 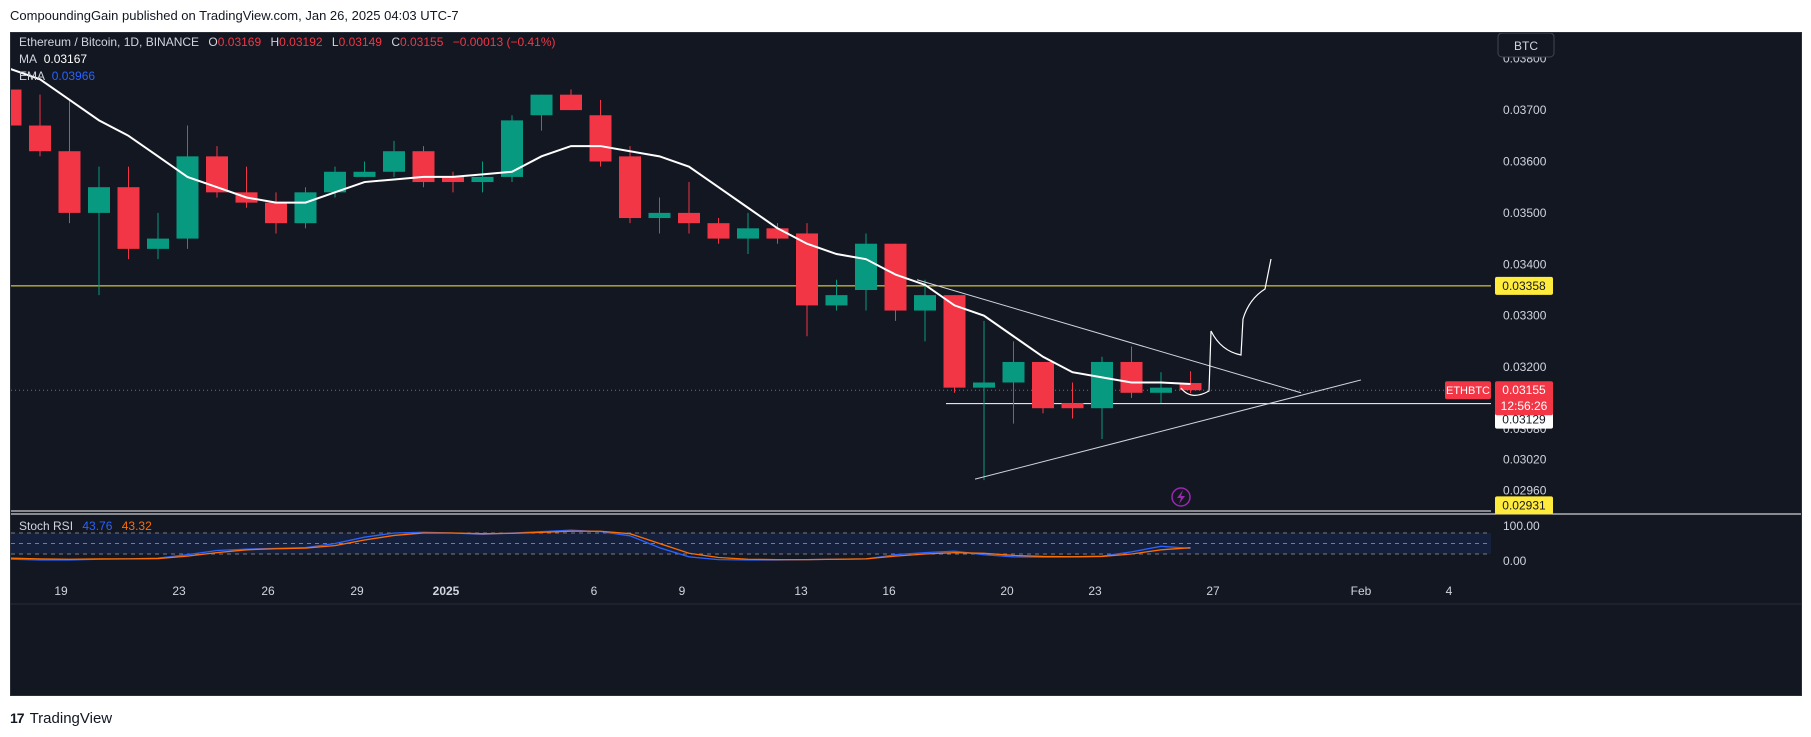 What do you see at coordinates (446, 591) in the screenshot?
I see `x-tick-label: 2025` at bounding box center [446, 591].